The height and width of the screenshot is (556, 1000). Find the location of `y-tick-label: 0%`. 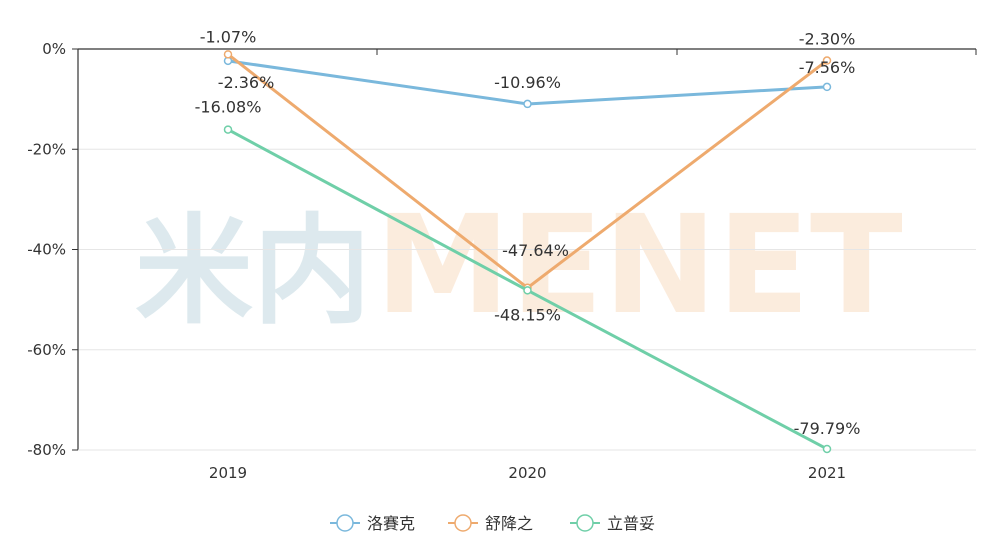

y-tick-label: 0% is located at coordinates (54, 49).